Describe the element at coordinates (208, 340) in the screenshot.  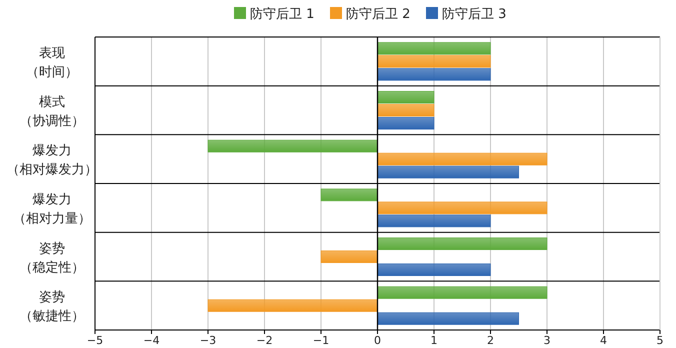
I see `x-tick-label: −3` at that location.